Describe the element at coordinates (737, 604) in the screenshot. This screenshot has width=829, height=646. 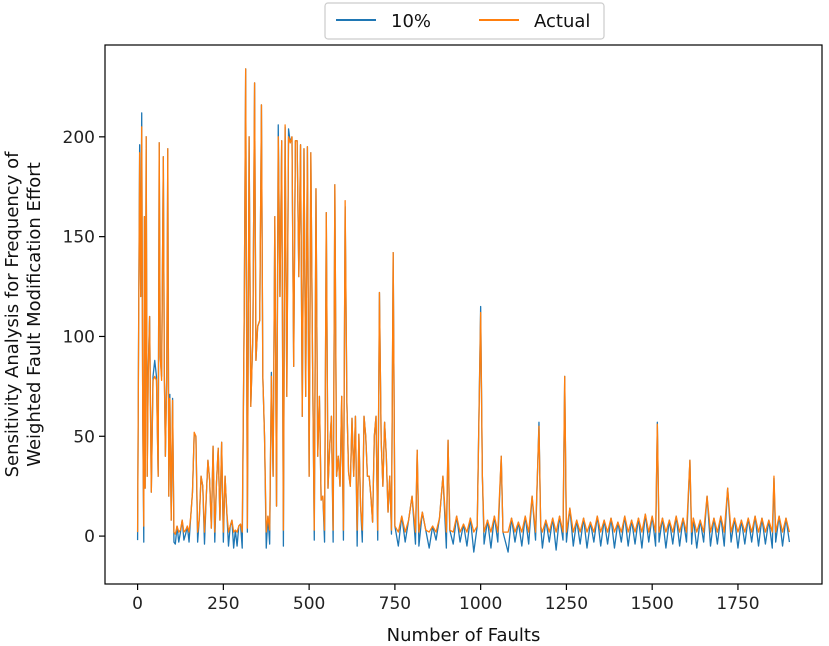
I see `x-tick-label: 1750` at that location.